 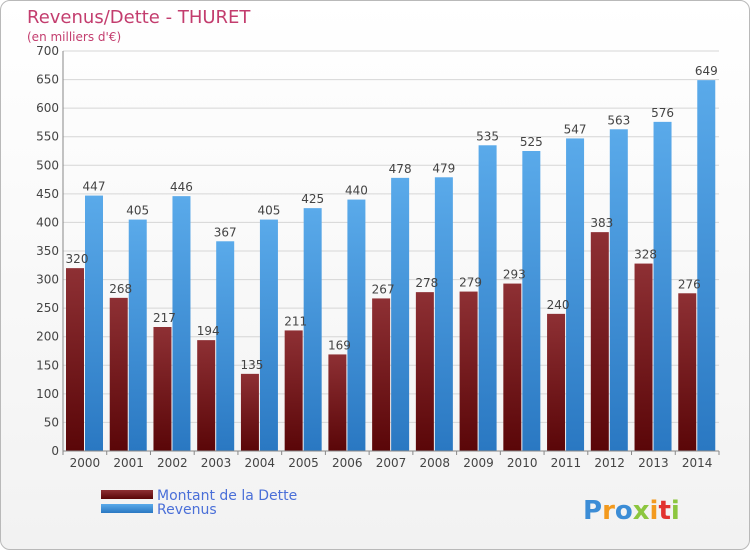 I want to click on data-label-dette: 383, so click(x=601, y=223).